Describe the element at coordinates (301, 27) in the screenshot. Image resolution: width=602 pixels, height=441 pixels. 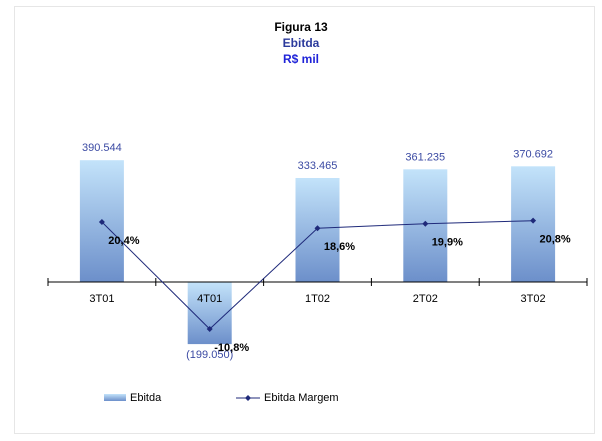
I see `chart-title: Figura 13` at that location.